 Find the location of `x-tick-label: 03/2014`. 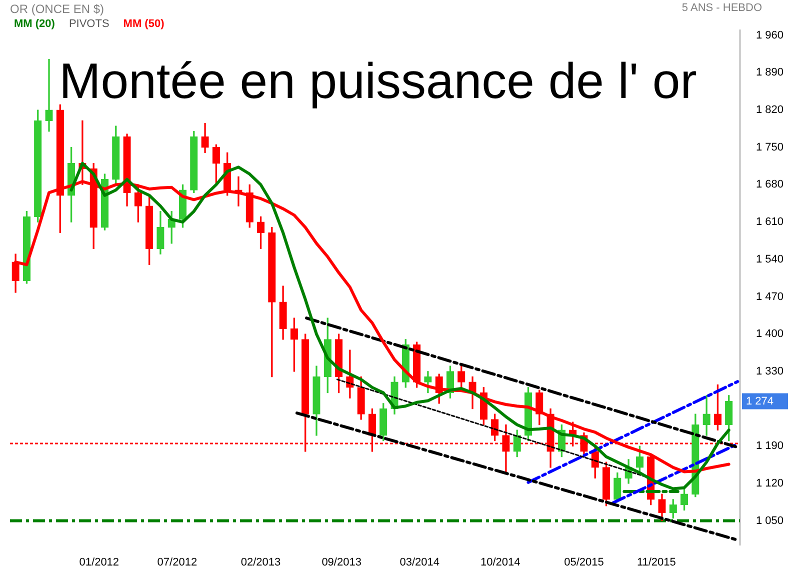

x-tick-label: 03/2014 is located at coordinates (420, 562).